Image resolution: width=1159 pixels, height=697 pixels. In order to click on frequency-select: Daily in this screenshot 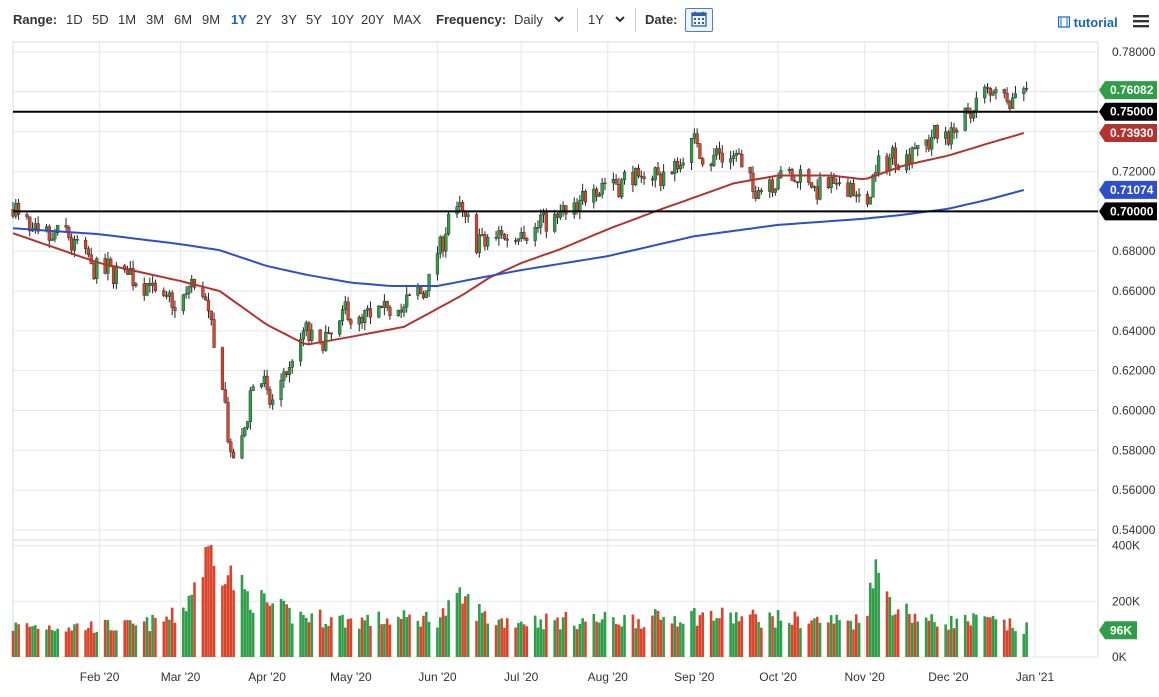, I will do `click(528, 19)`.